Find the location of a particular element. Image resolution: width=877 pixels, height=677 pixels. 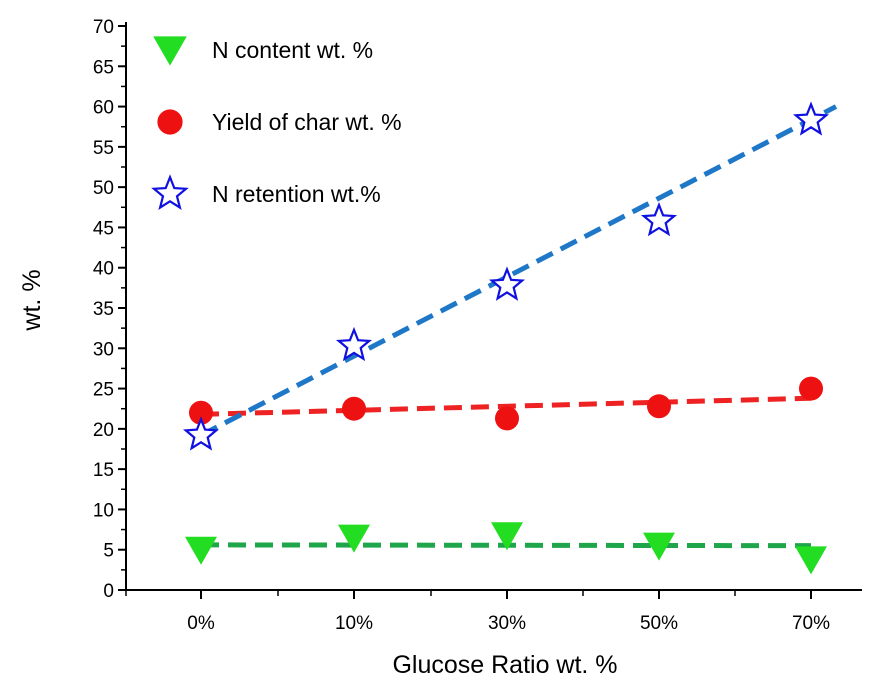

y-tick-label: 10 is located at coordinates (103, 510).